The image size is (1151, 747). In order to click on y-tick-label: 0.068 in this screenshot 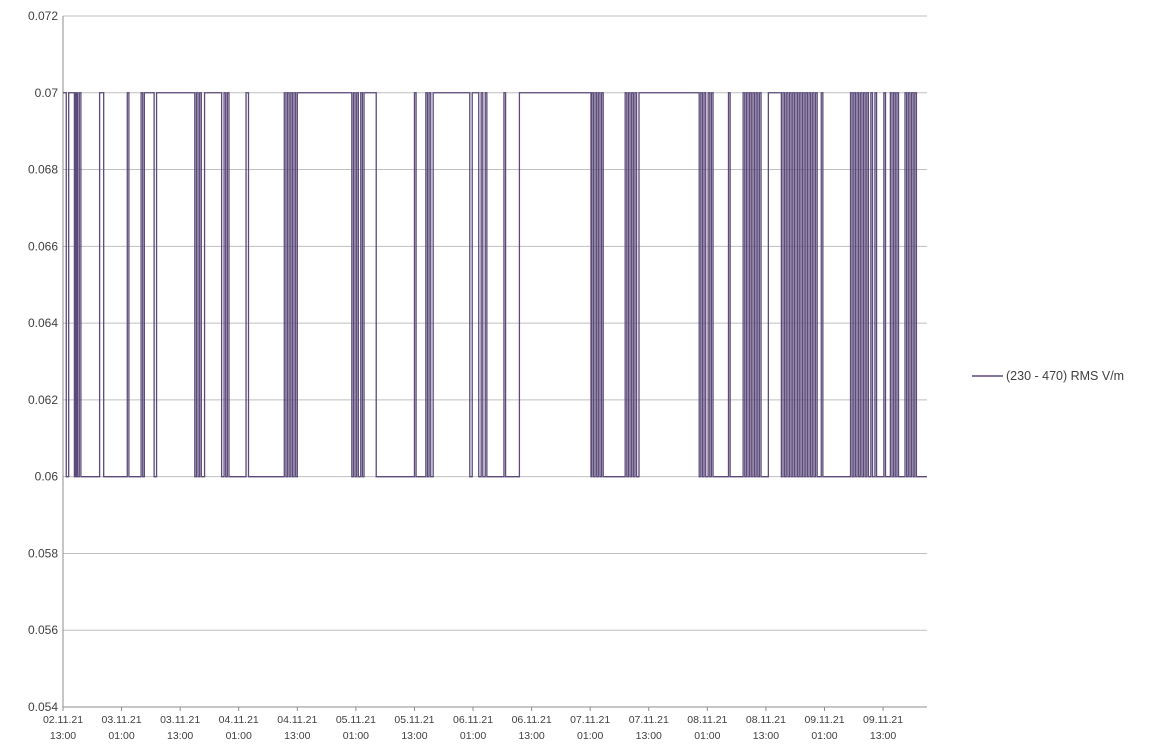, I will do `click(43, 170)`.